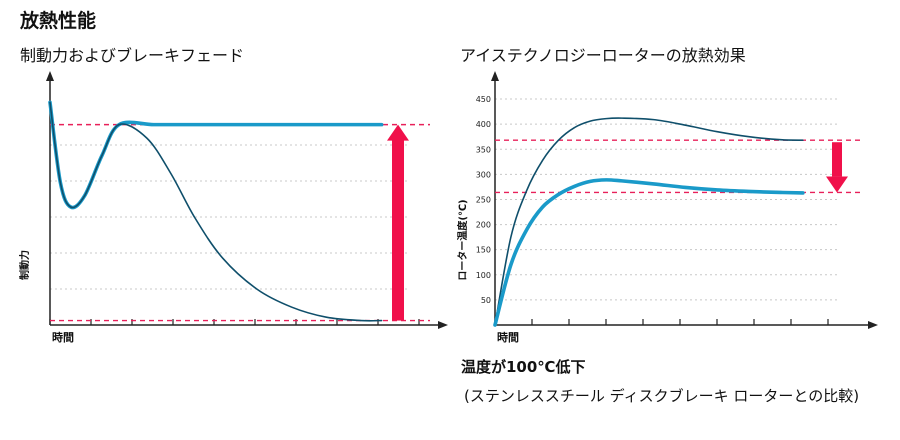 This screenshot has height=440, width=900. What do you see at coordinates (483, 275) in the screenshot?
I see `y-tick-label: 100` at bounding box center [483, 275].